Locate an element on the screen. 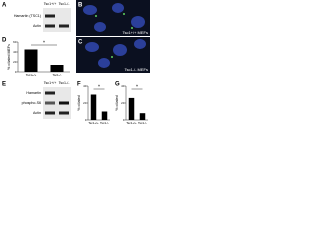 This screenshot has height=240, width=320. panel-label: C is located at coordinates (80, 43).